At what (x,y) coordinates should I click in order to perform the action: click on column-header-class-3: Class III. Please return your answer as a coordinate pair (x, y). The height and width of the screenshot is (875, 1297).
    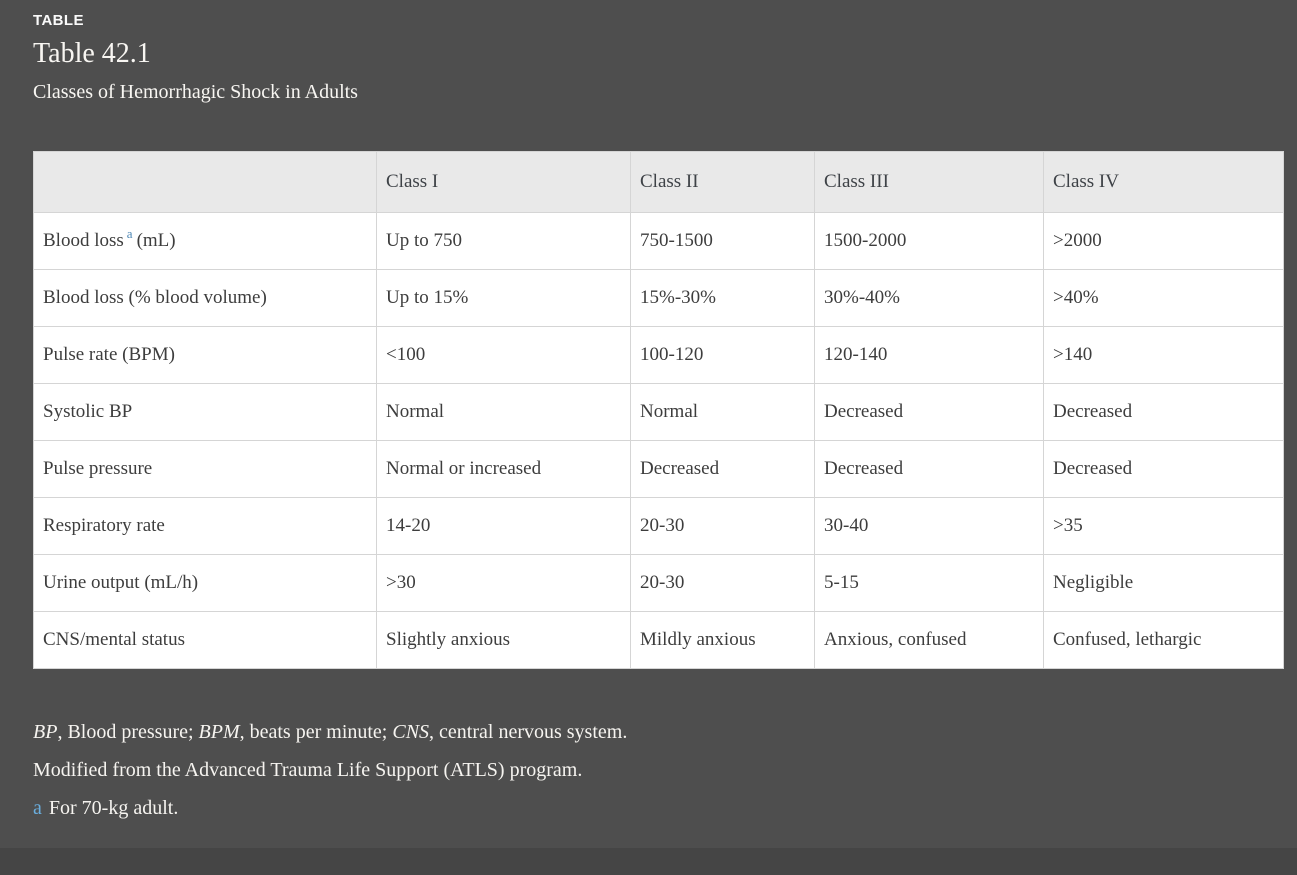
    Looking at the image, I should click on (929, 181).